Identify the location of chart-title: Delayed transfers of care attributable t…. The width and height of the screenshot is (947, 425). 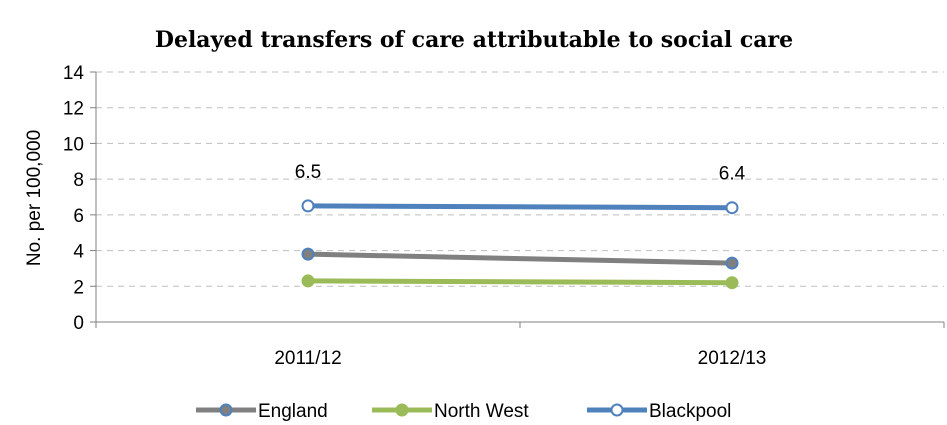
(474, 40).